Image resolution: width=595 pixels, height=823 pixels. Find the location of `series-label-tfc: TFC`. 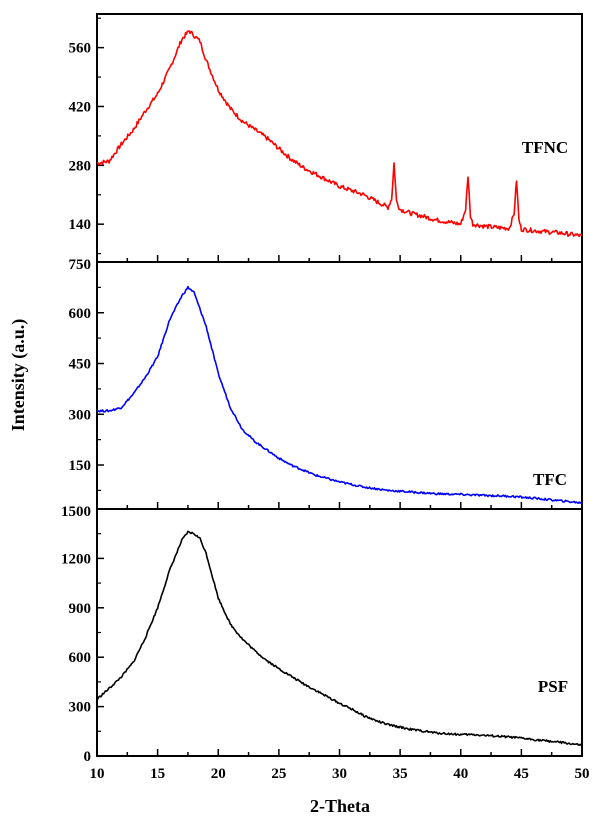

series-label-tfc: TFC is located at coordinates (550, 479).